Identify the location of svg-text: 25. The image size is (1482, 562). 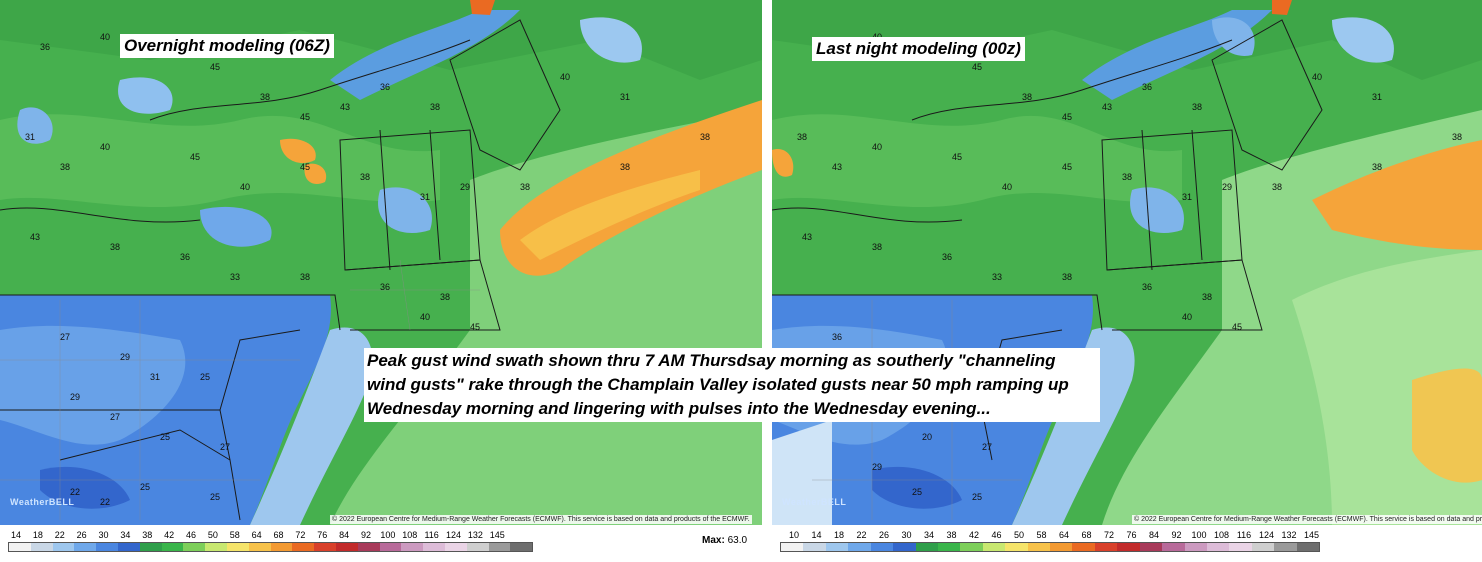
(215, 497).